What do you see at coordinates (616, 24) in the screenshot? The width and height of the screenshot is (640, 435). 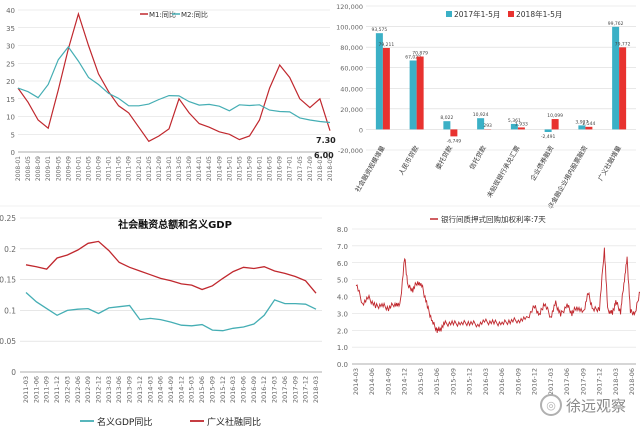 I see `bar-data-label: 99,762` at bounding box center [616, 24].